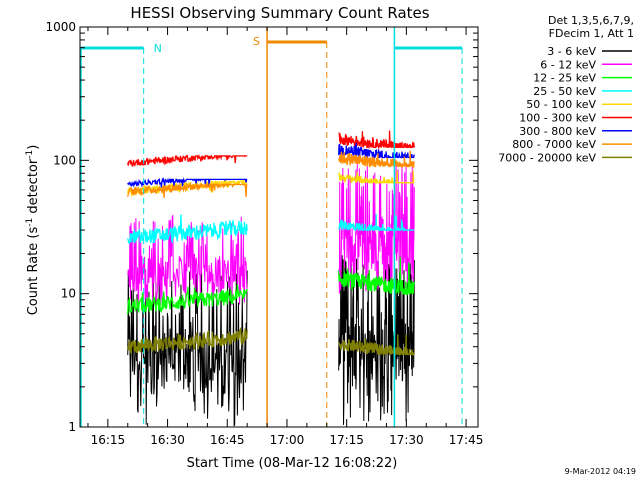 The image size is (640, 480). What do you see at coordinates (547, 157) in the screenshot?
I see `legend-entry-label: 7000 - 20000 keV` at bounding box center [547, 157].